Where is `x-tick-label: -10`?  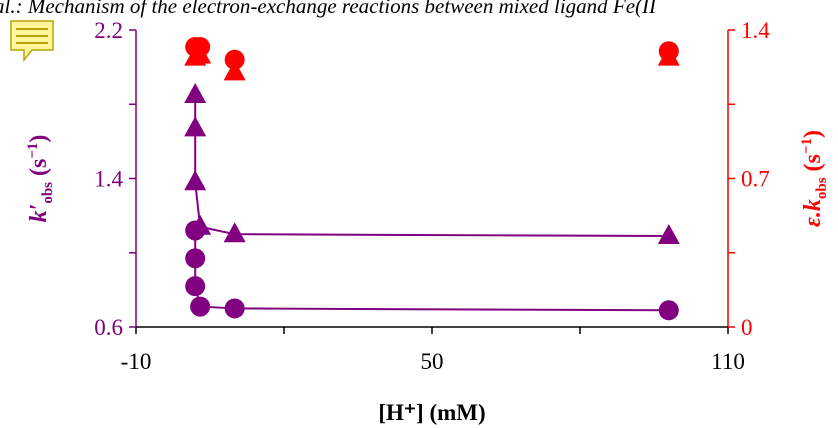
x-tick-label: -10 is located at coordinates (136, 361).